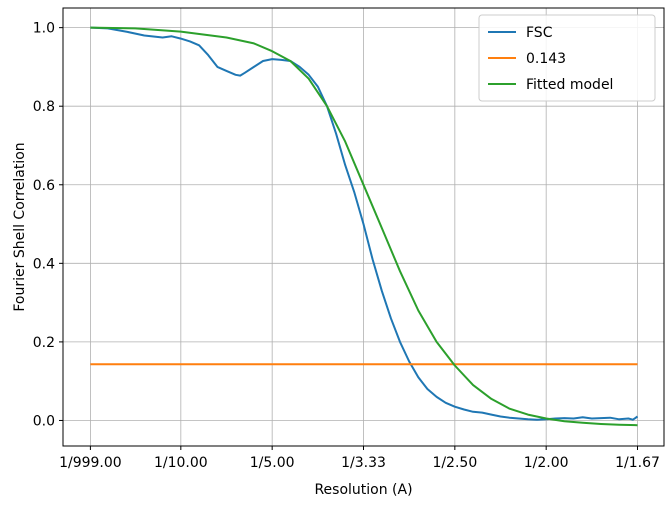  Describe the element at coordinates (44, 343) in the screenshot. I see `y-tick-label: 0.2` at that location.